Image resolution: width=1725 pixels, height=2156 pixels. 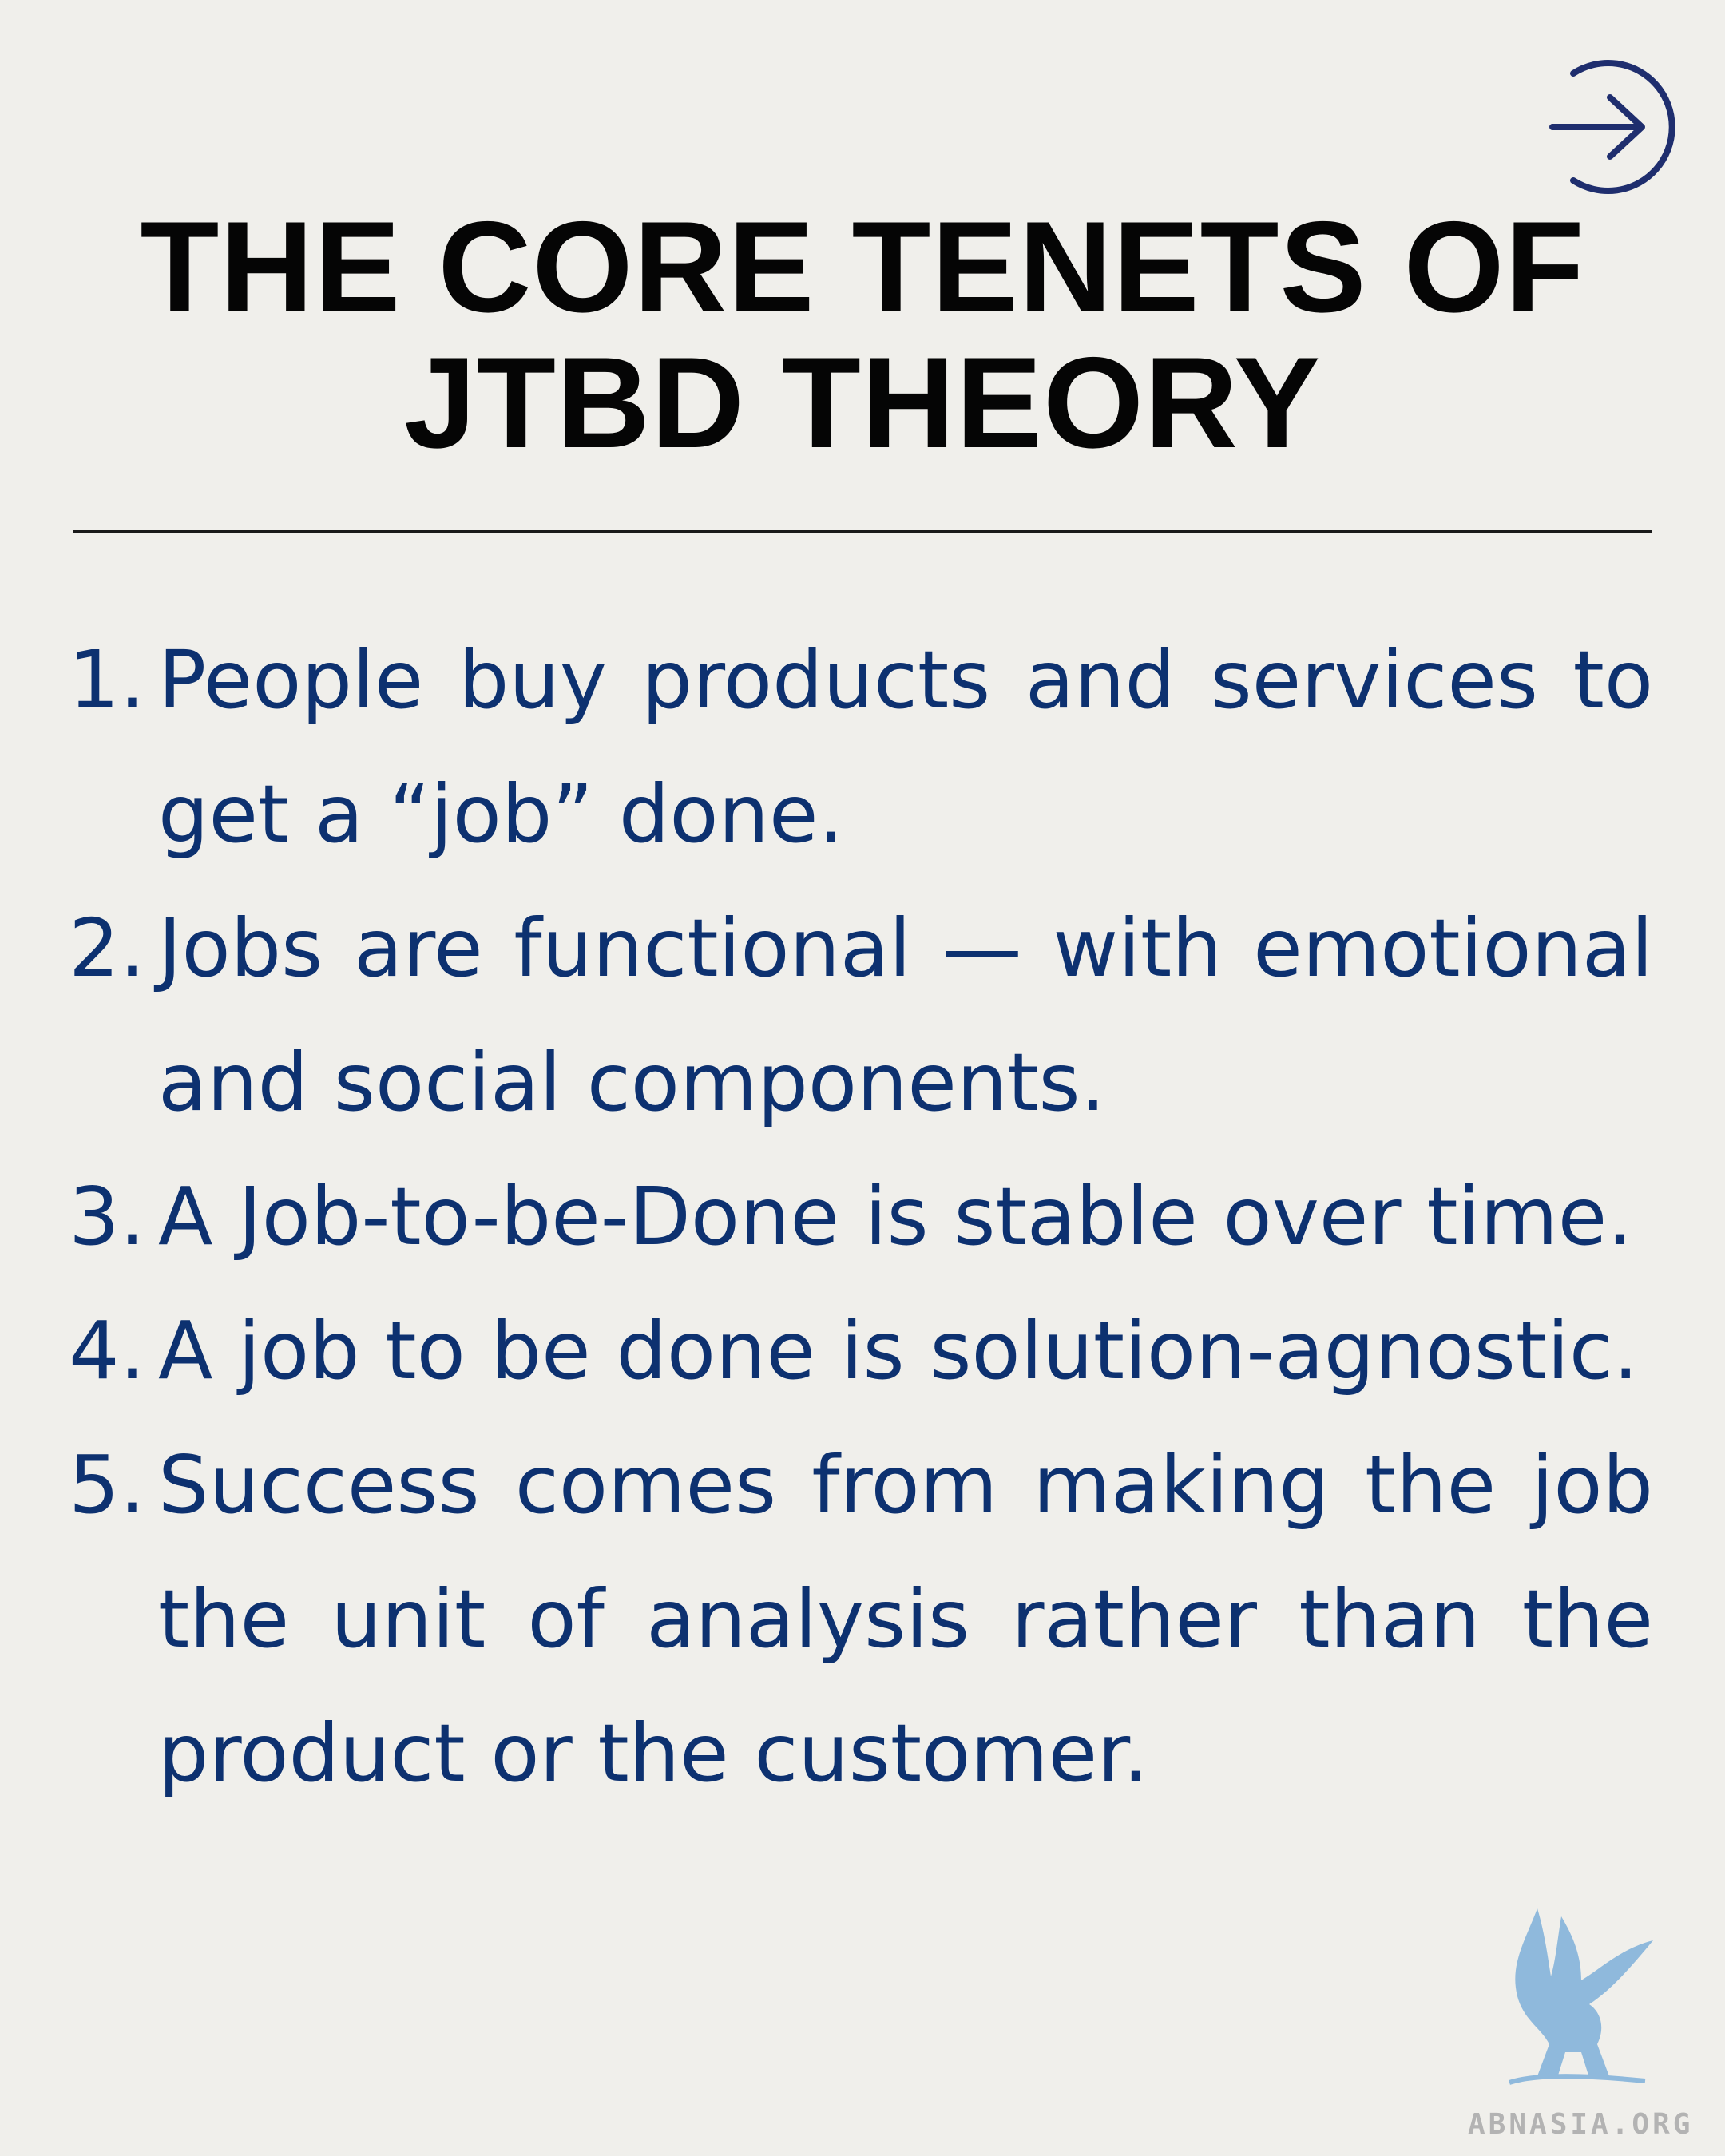 I want to click on list-item-text: A job to be done is solution-agnostic., so click(x=899, y=1350).